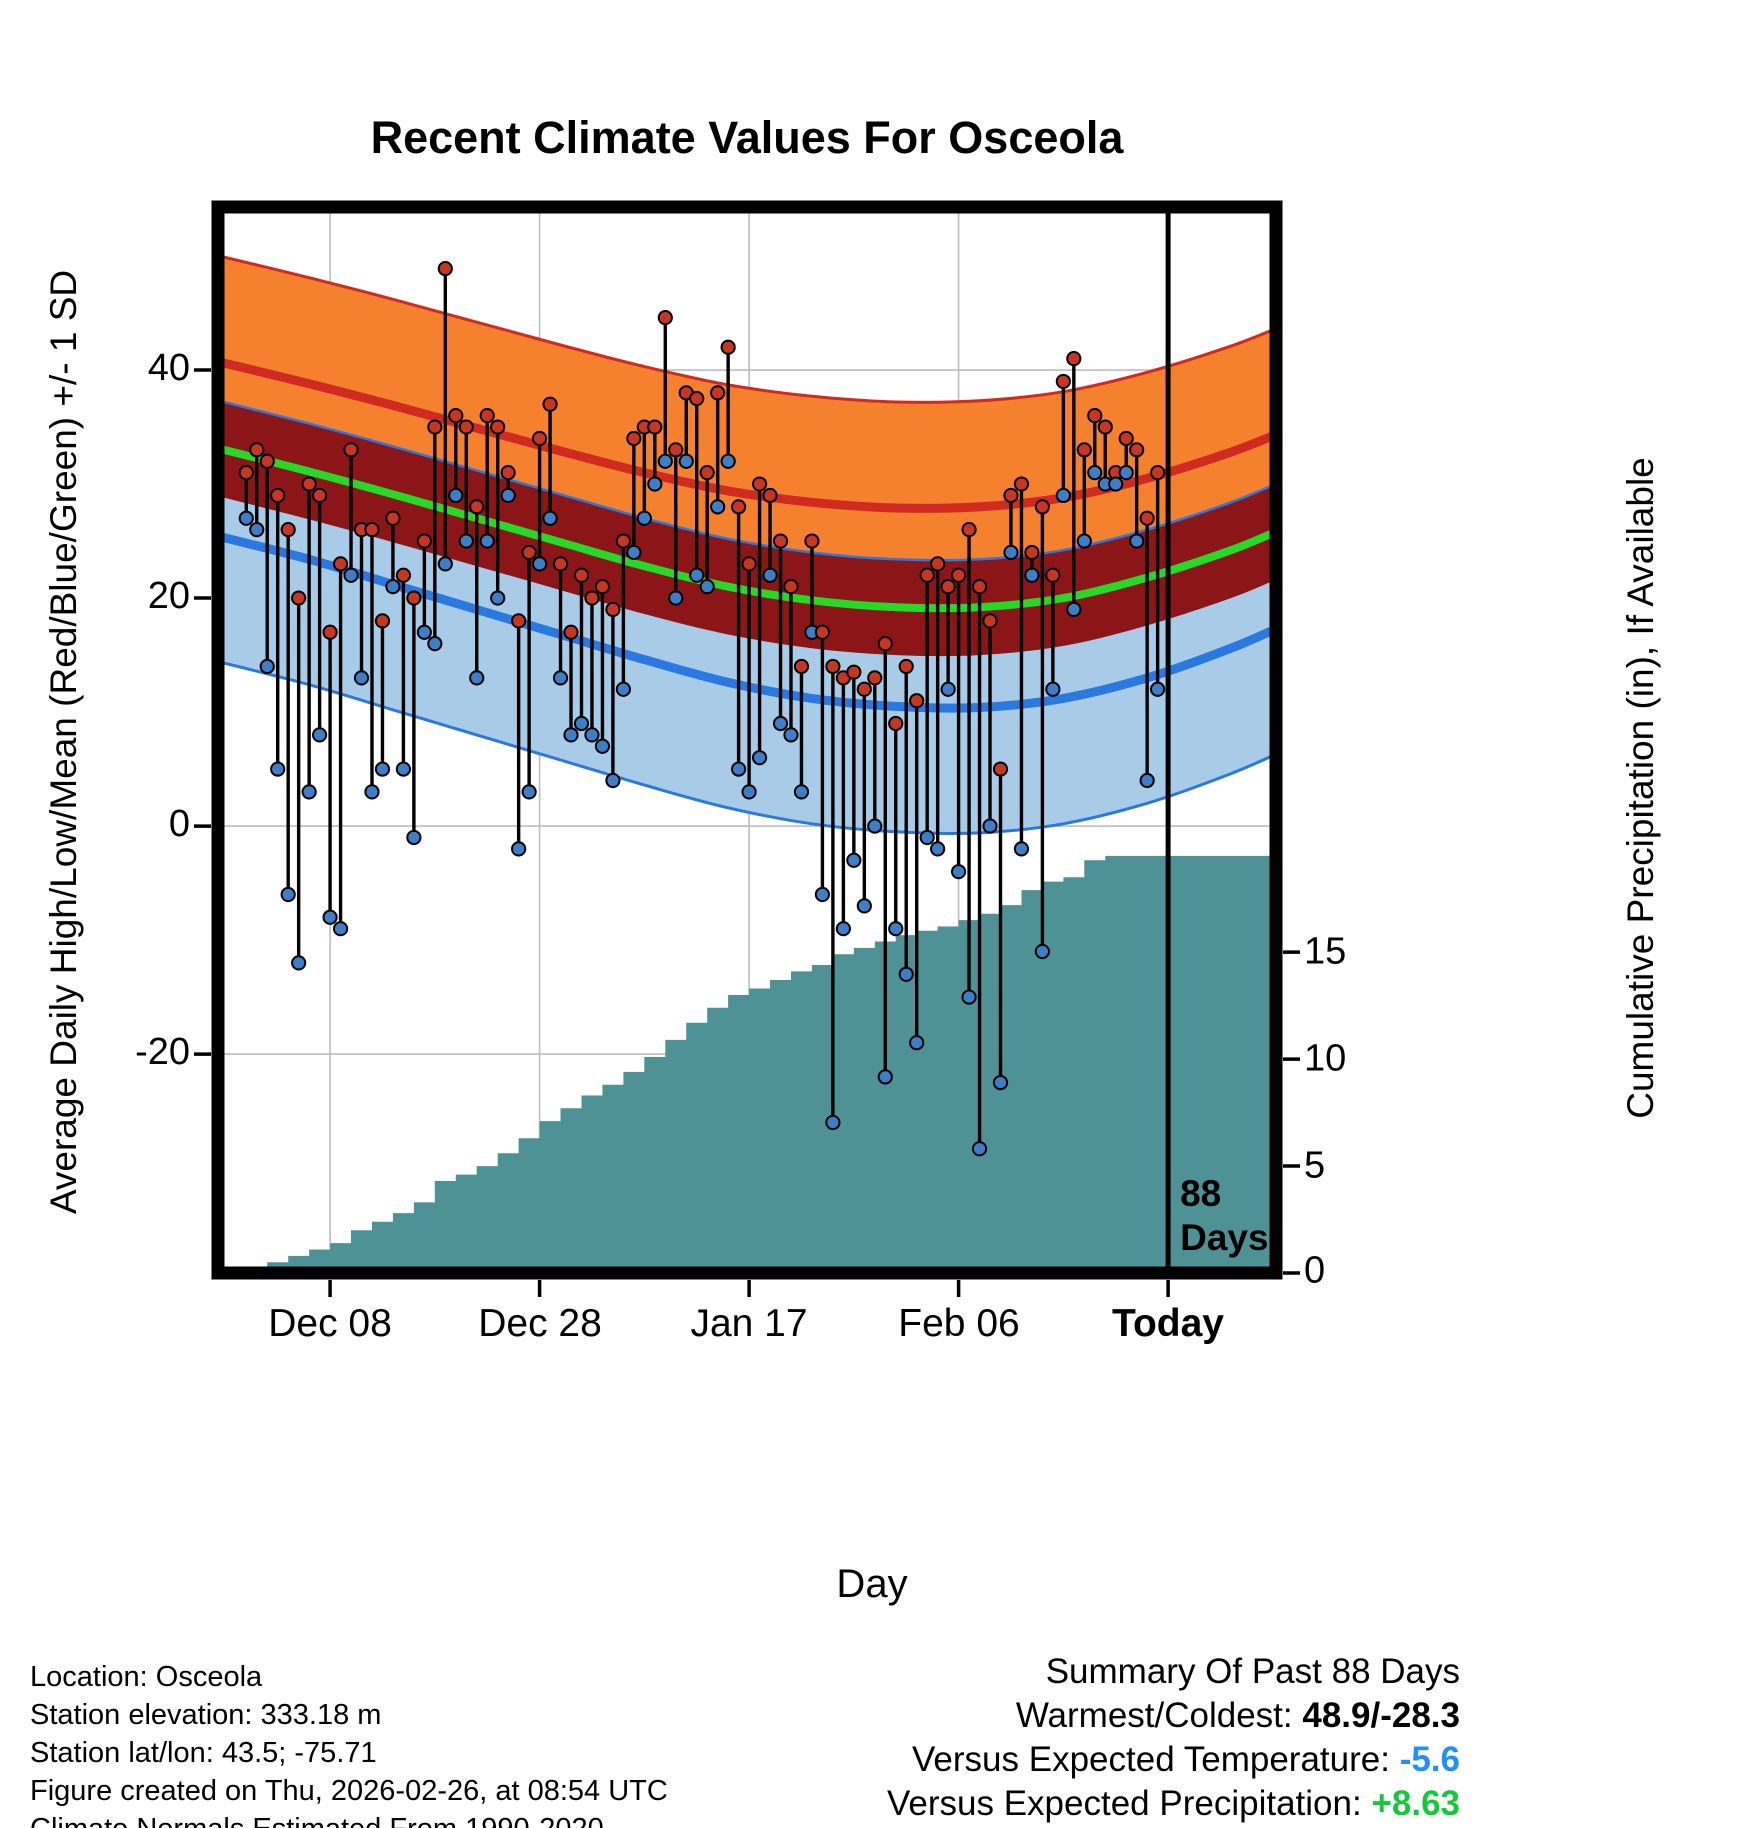  What do you see at coordinates (959, 1323) in the screenshot?
I see `x-tick-feb06: Feb 06` at bounding box center [959, 1323].